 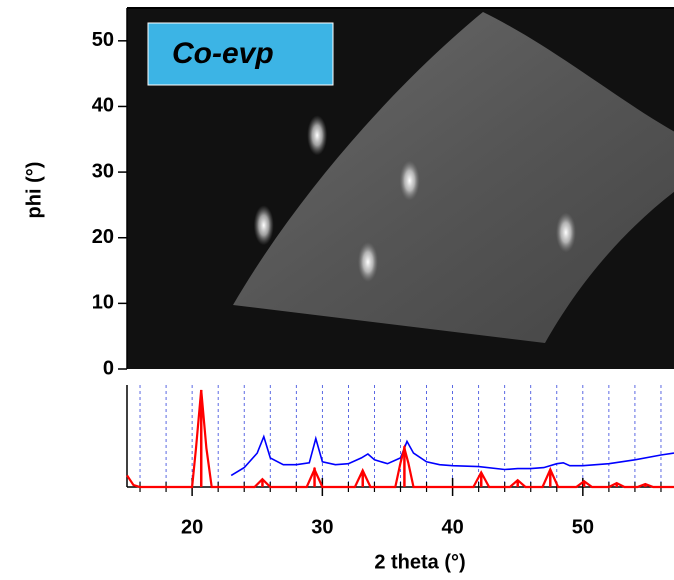 What do you see at coordinates (103, 40) in the screenshot?
I see `y-tick-label: 50` at bounding box center [103, 40].